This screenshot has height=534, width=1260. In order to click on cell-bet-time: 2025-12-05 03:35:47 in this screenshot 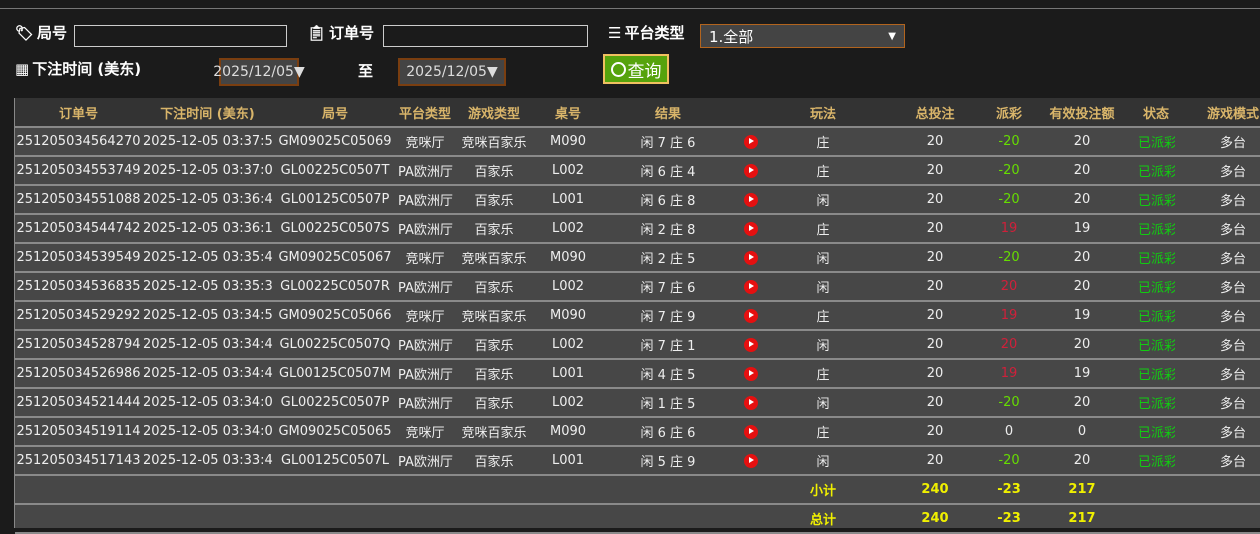, I will do `click(207, 258)`.